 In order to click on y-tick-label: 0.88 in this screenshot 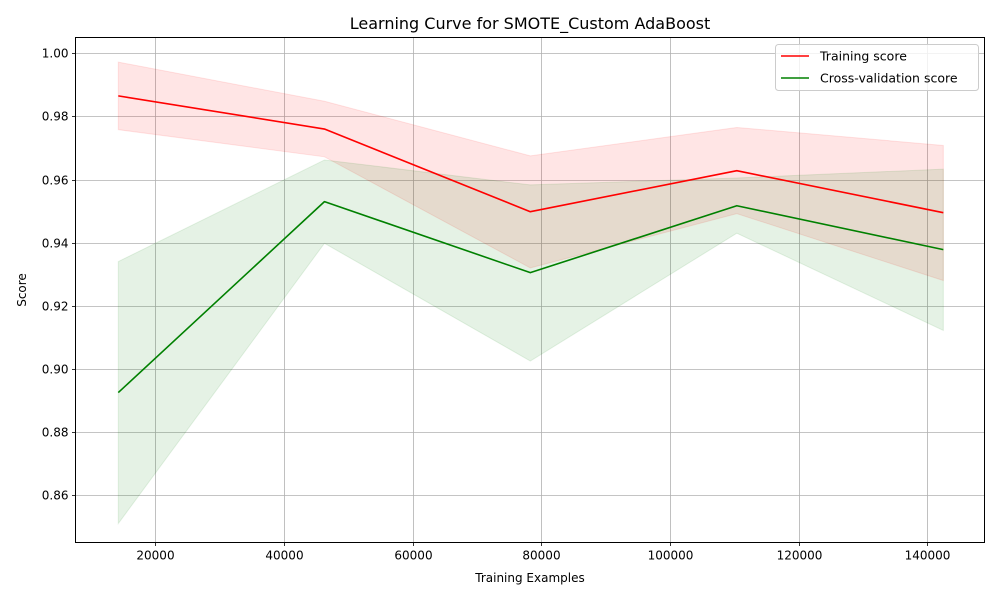, I will do `click(55, 433)`.